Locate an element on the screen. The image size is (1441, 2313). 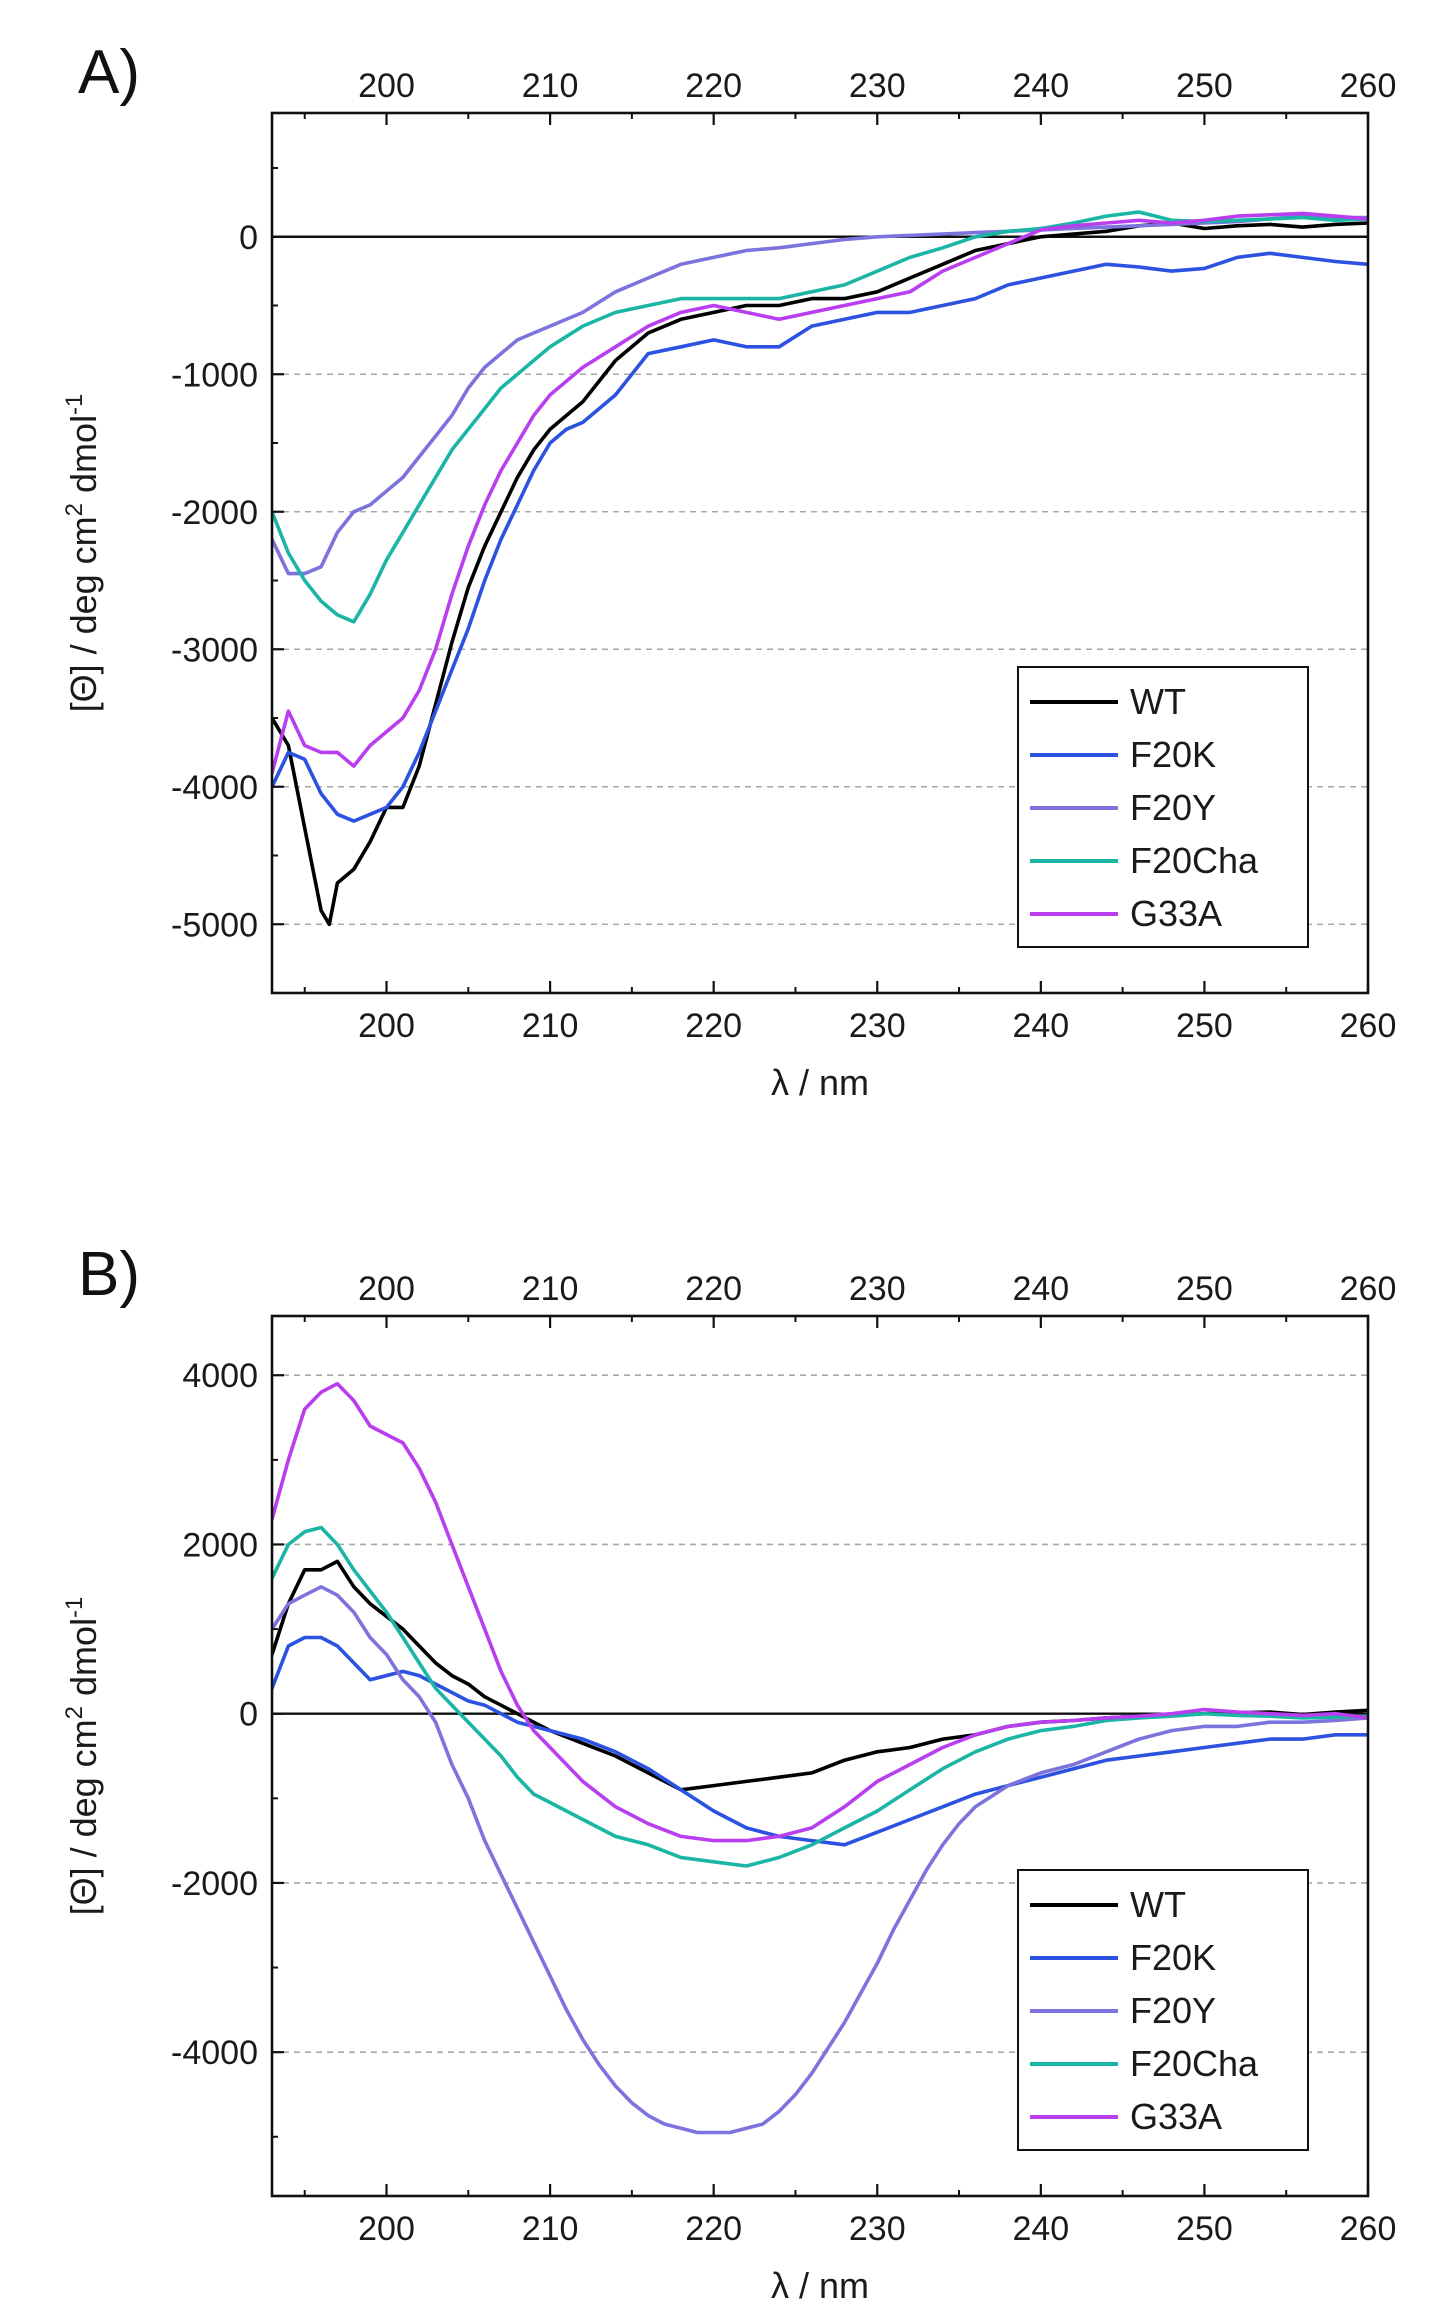
y-tick-label: 2000 is located at coordinates (220, 1545).